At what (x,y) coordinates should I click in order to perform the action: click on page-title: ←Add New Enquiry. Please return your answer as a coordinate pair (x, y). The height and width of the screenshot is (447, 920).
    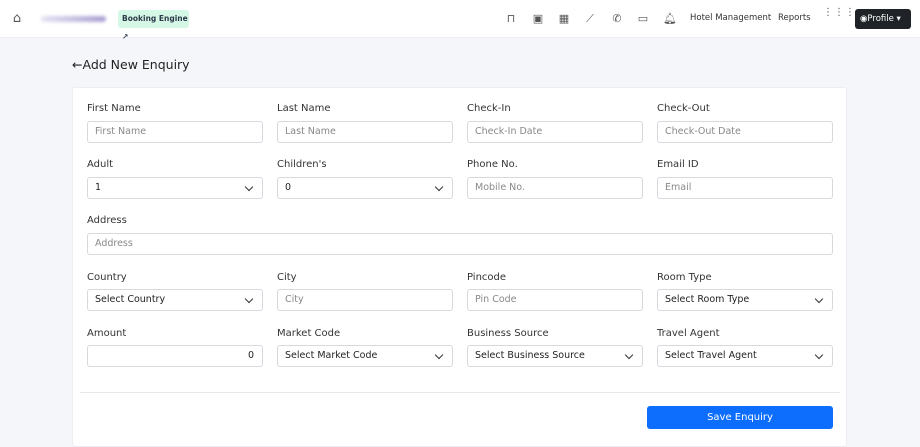
    Looking at the image, I should click on (131, 64).